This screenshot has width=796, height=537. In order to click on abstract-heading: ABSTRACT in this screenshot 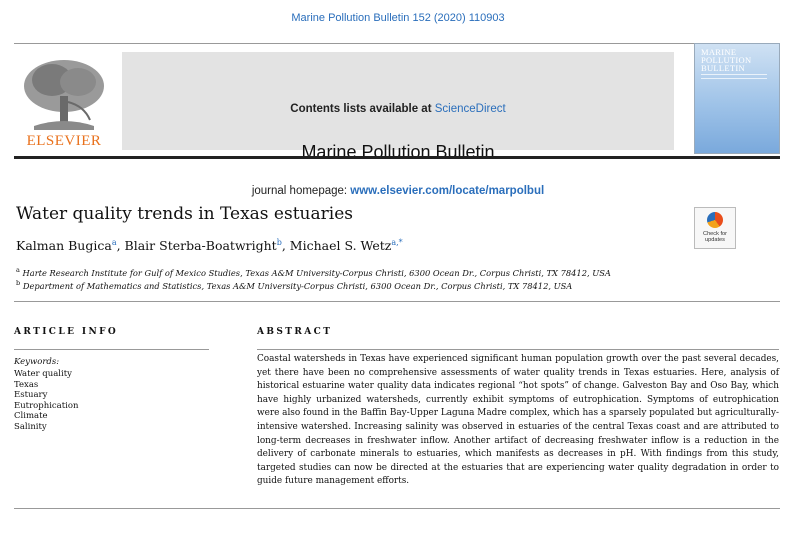, I will do `click(295, 332)`.